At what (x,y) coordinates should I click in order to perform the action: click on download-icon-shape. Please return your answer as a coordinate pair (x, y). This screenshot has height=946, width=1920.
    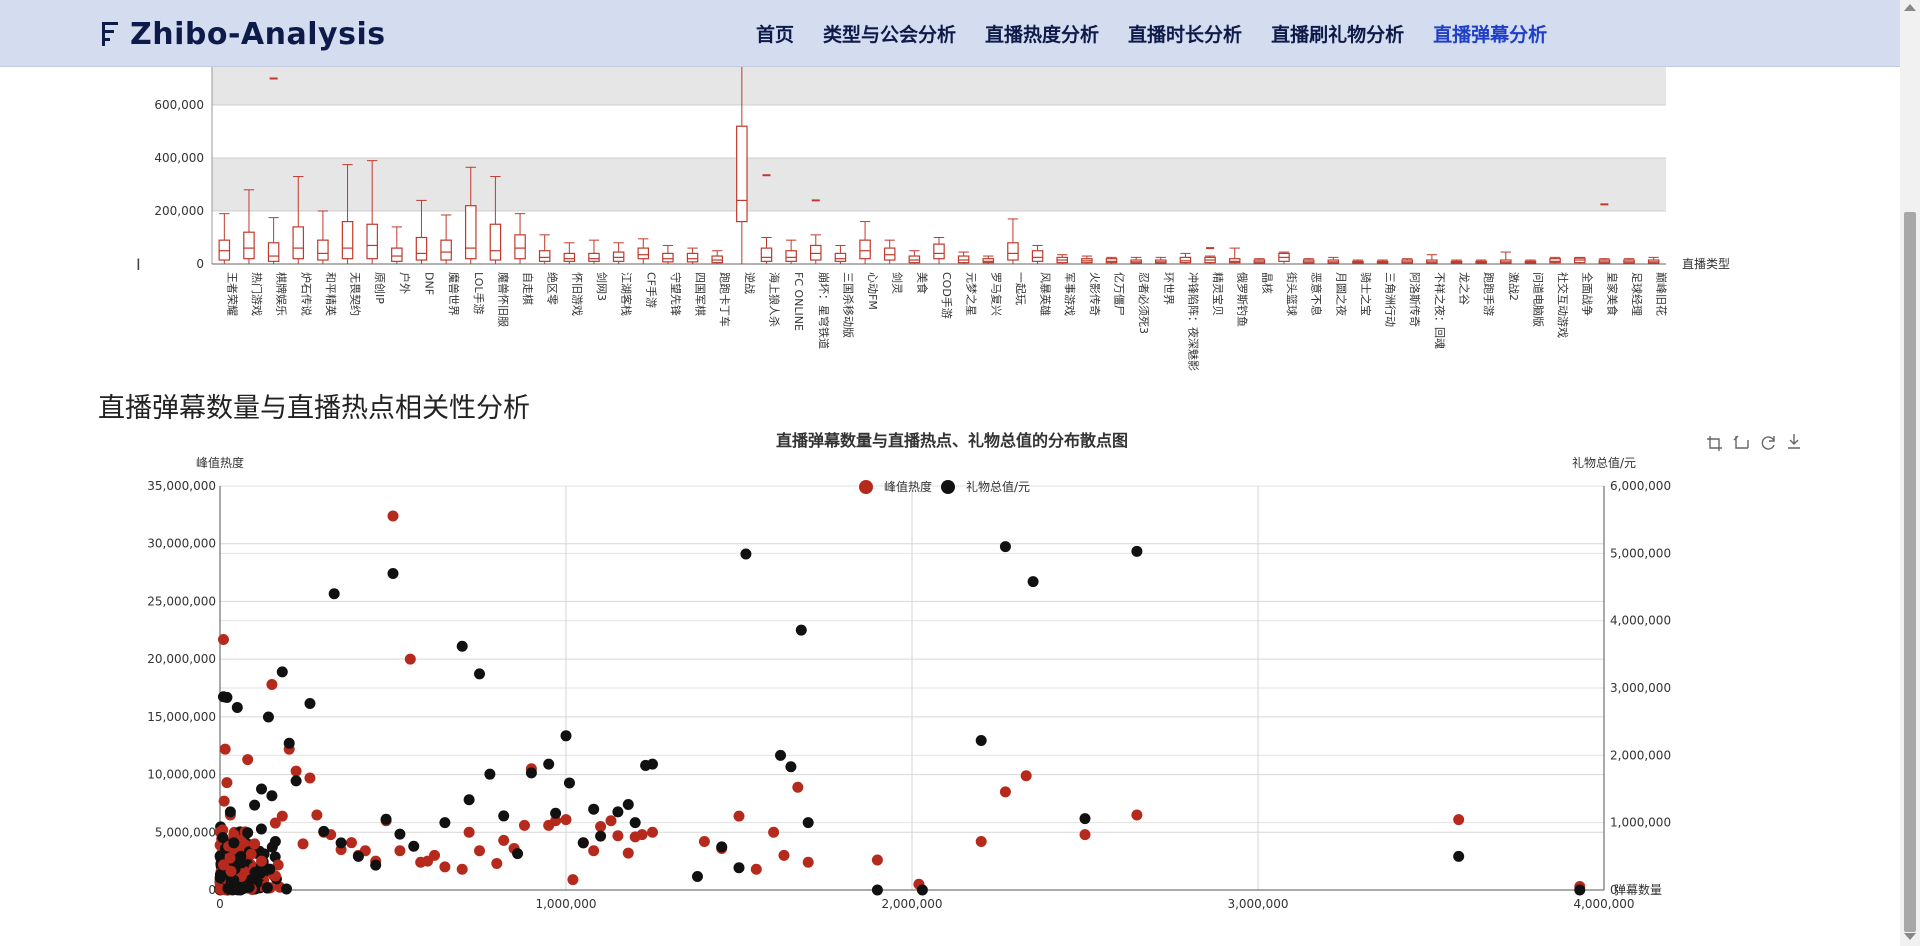
    Looking at the image, I should click on (1794, 441).